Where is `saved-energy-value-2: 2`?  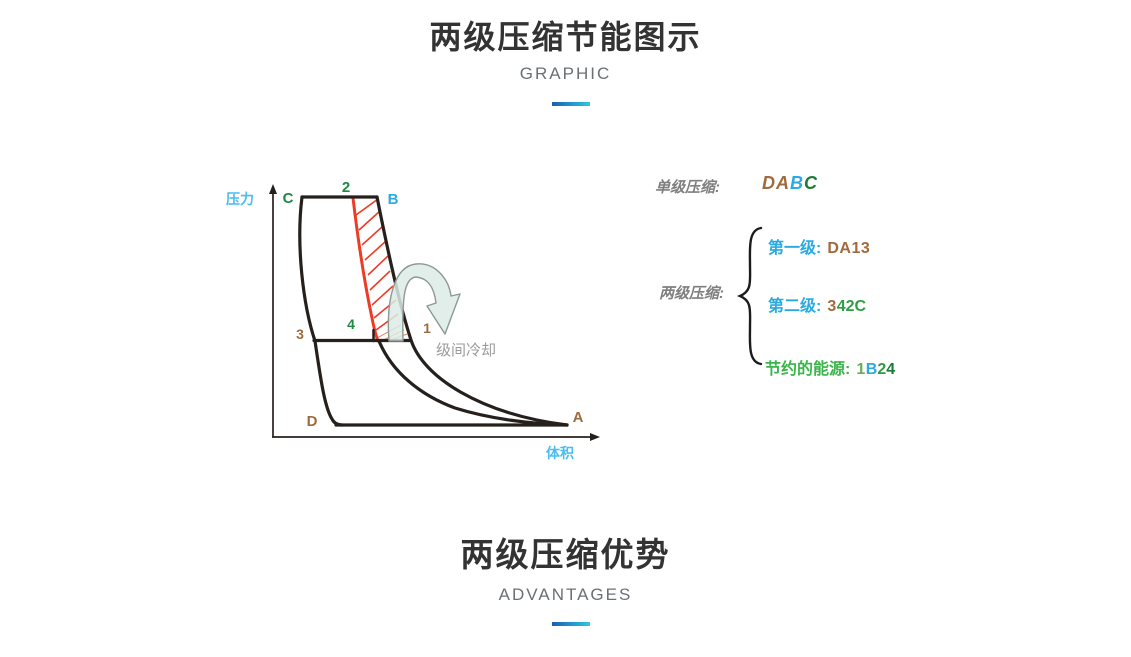 saved-energy-value-2: 2 is located at coordinates (882, 369).